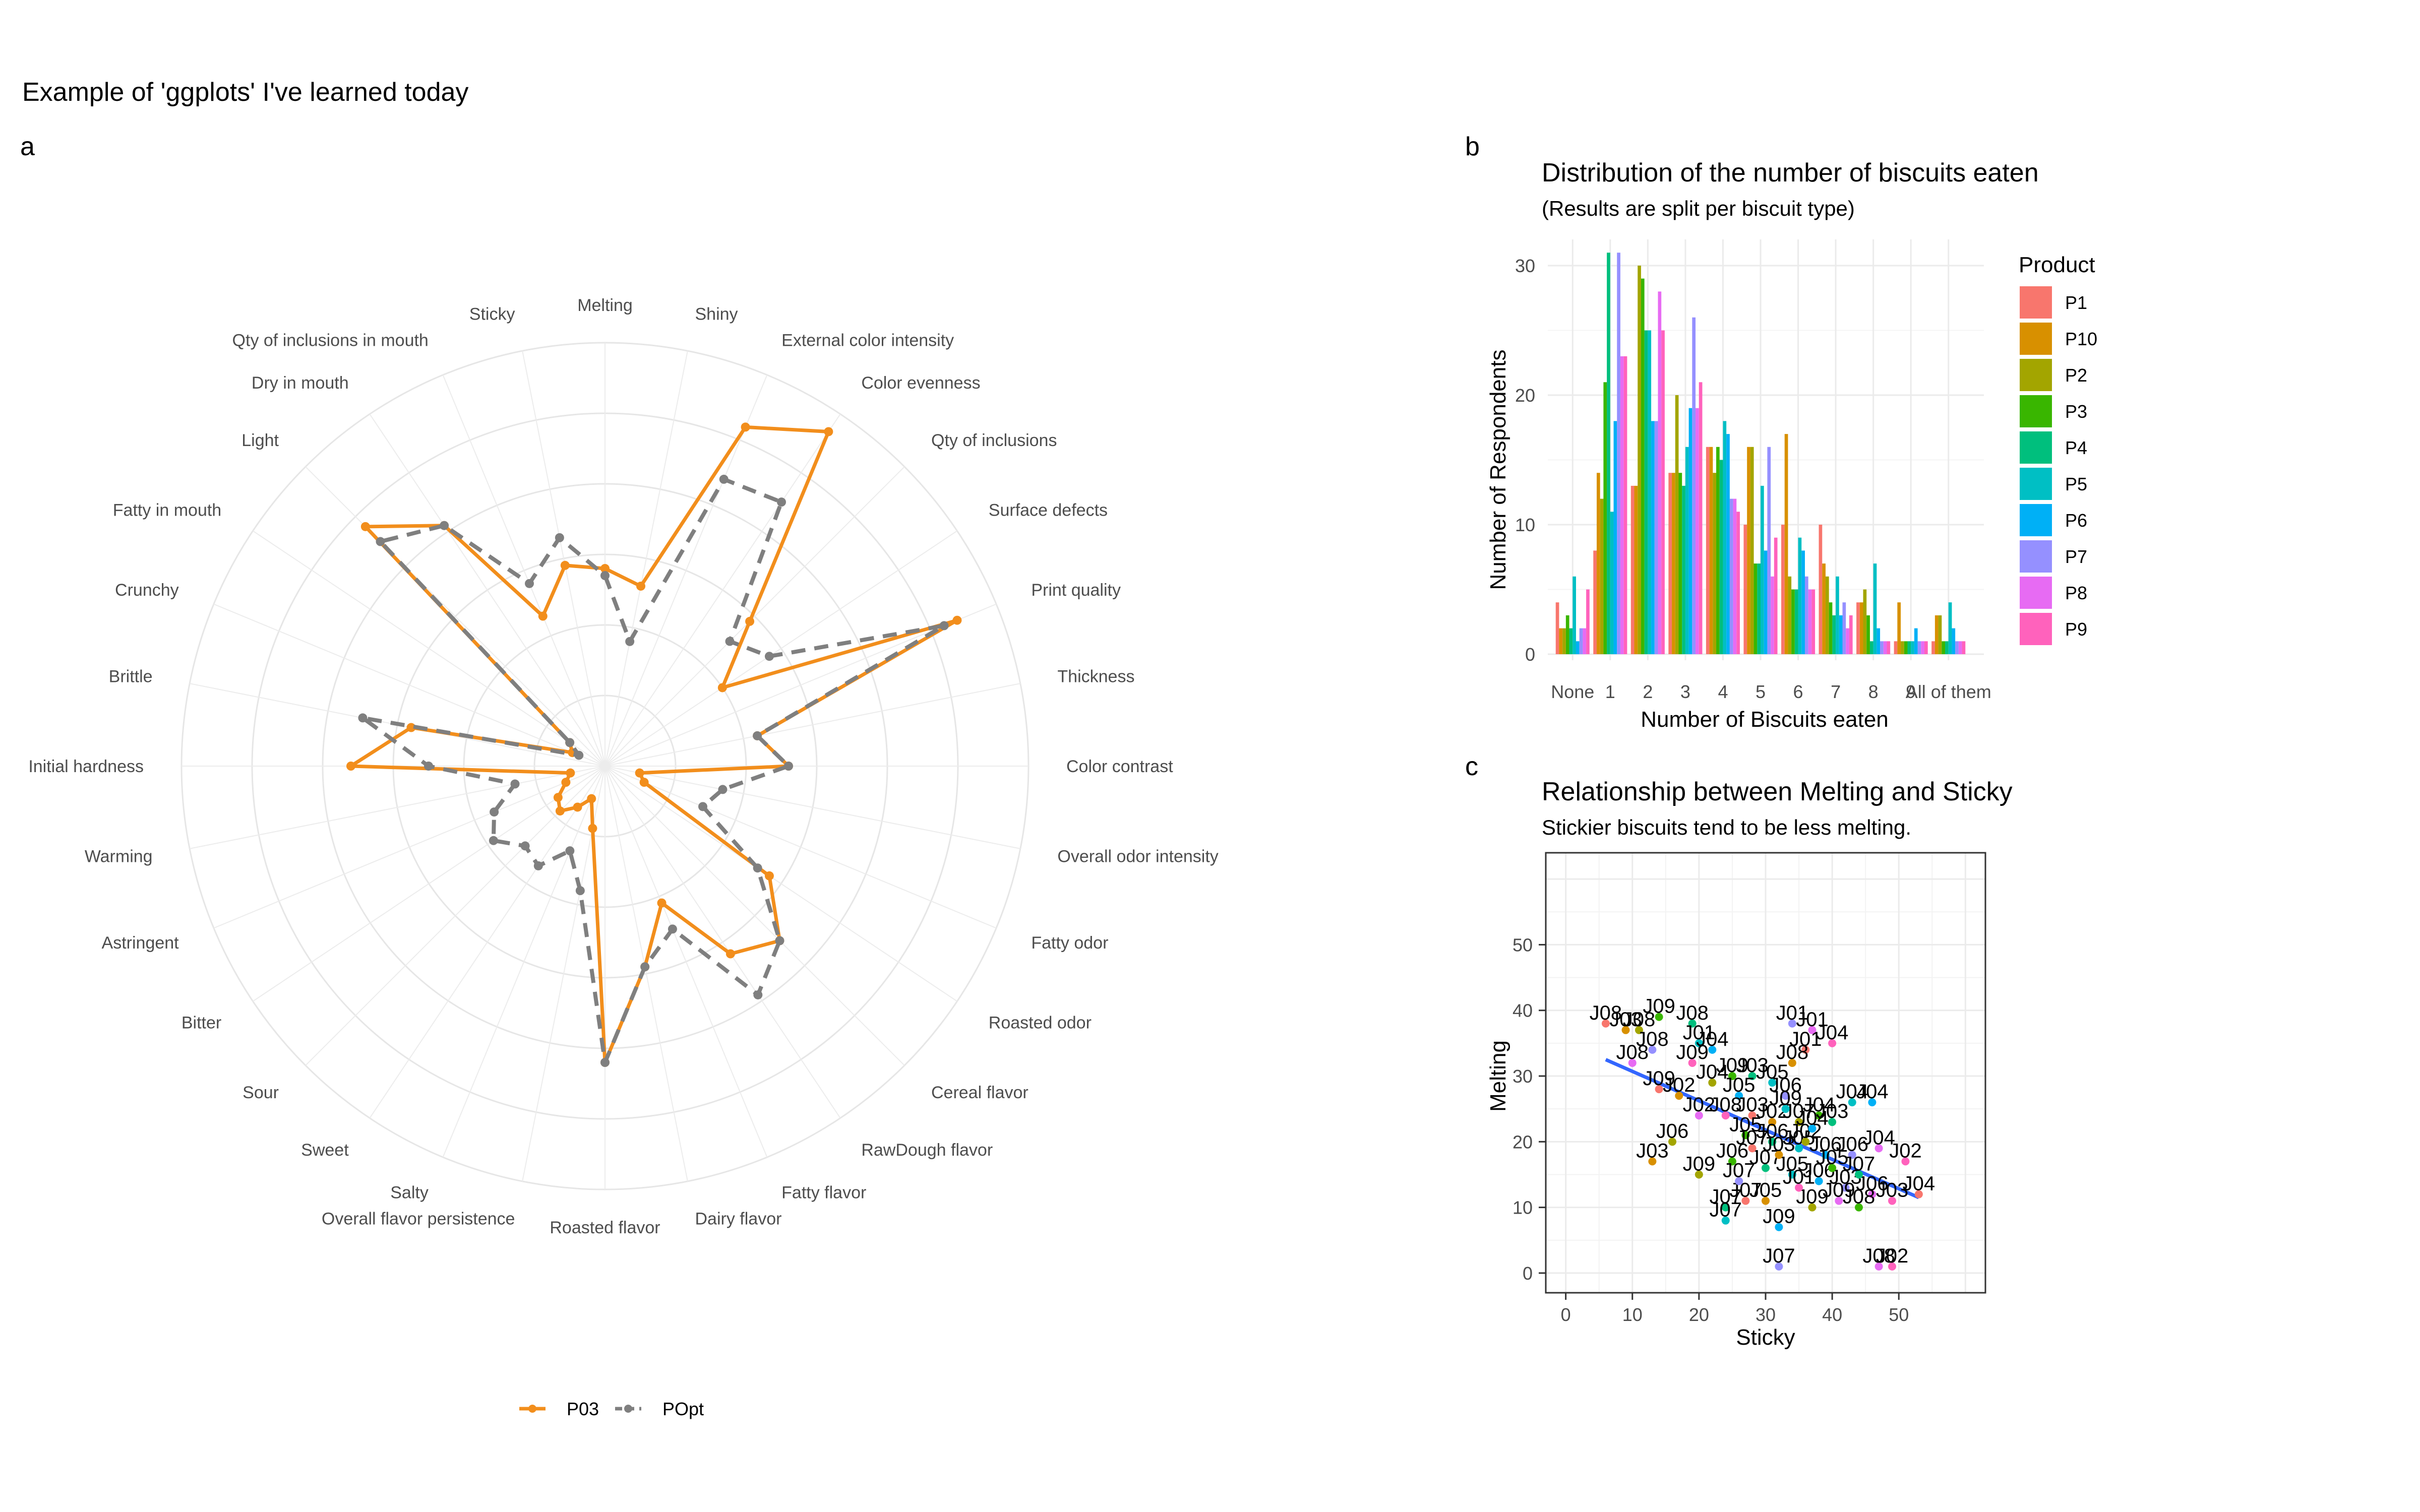 This screenshot has width=2420, height=1512. What do you see at coordinates (2036, 556) in the screenshot?
I see `bar-legend-key-P7` at bounding box center [2036, 556].